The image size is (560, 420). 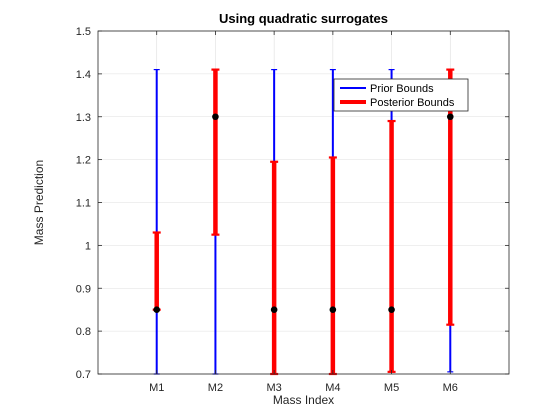 What do you see at coordinates (391, 388) in the screenshot?
I see `x-tick-label: M5` at bounding box center [391, 388].